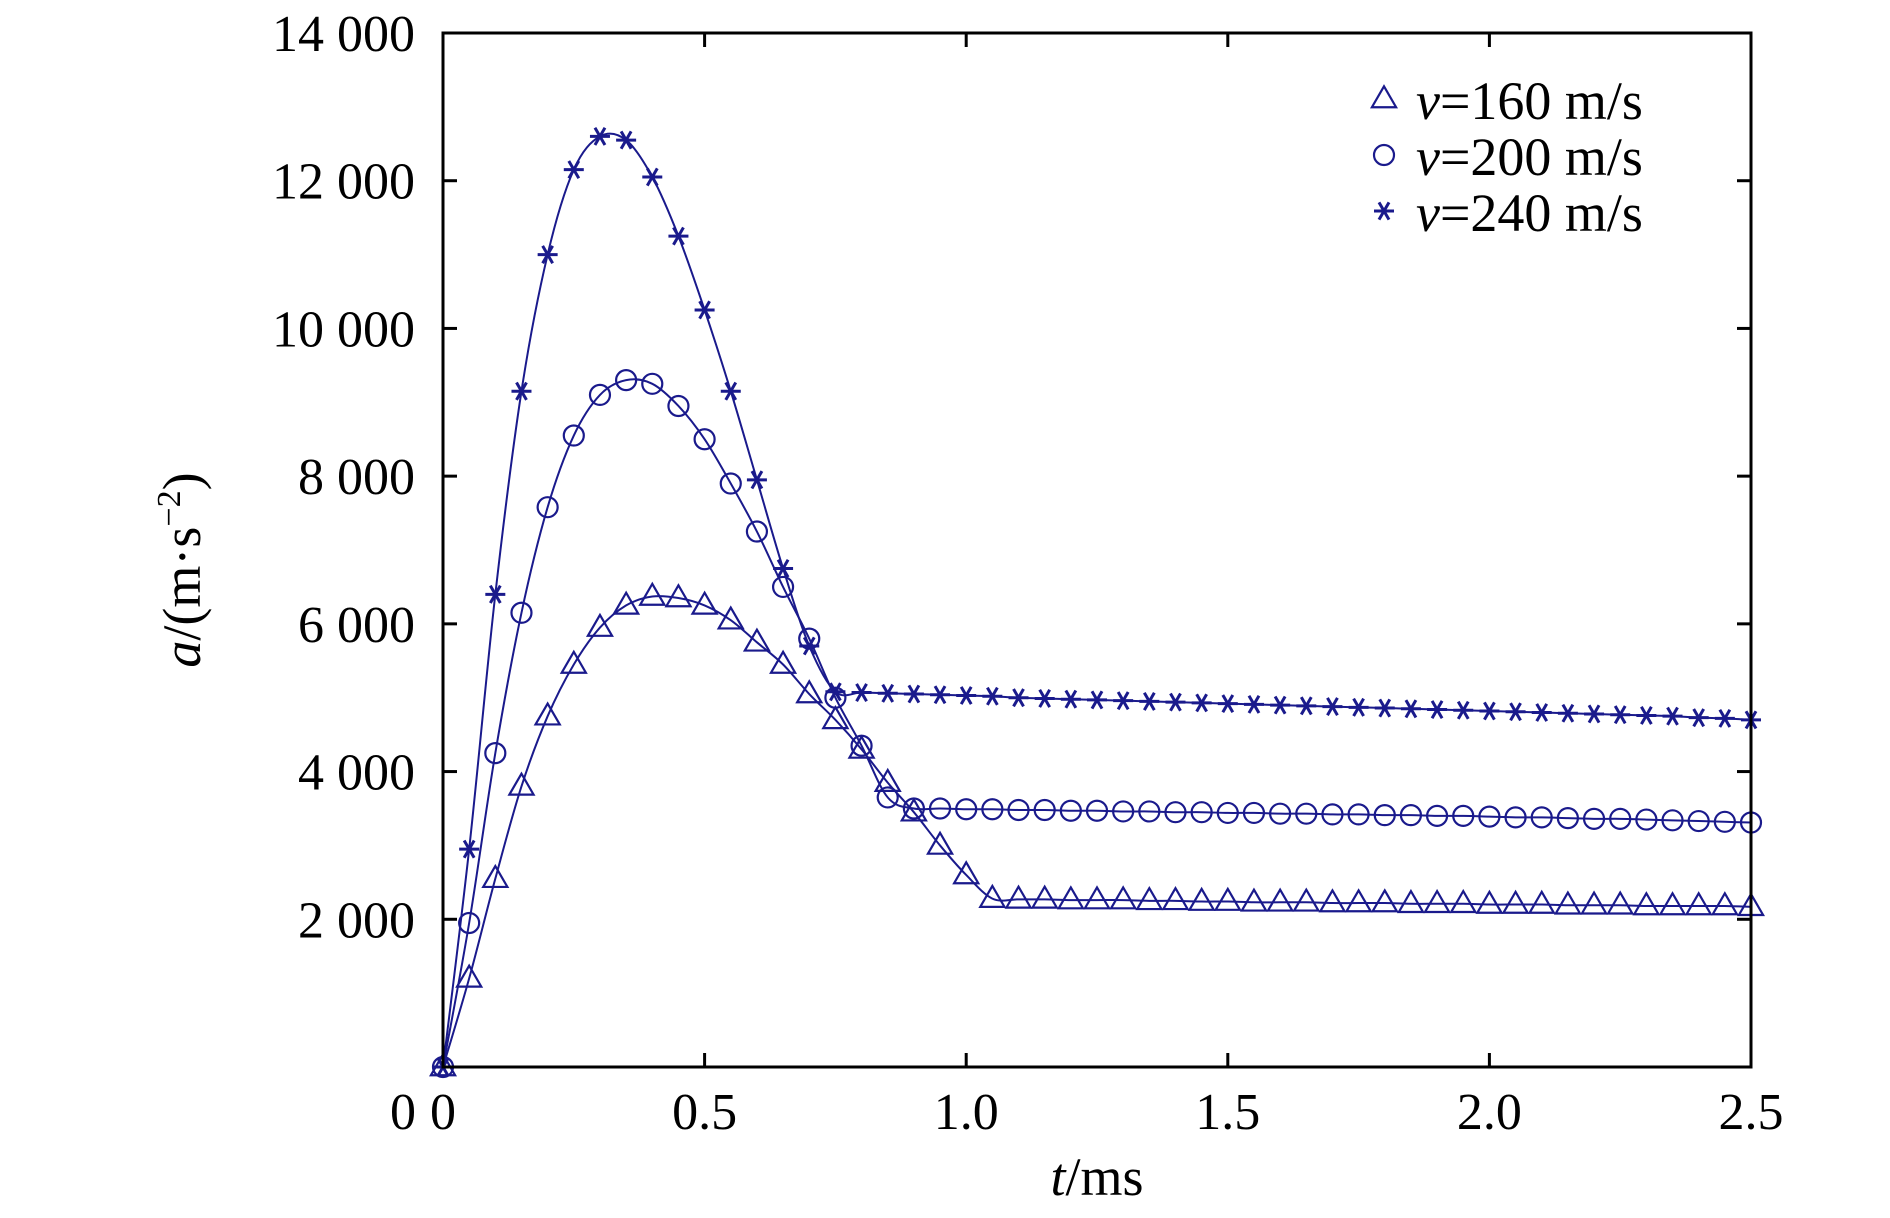 This screenshot has width=1890, height=1218. I want to click on legend-label: v=200 m/s, so click(1529, 157).